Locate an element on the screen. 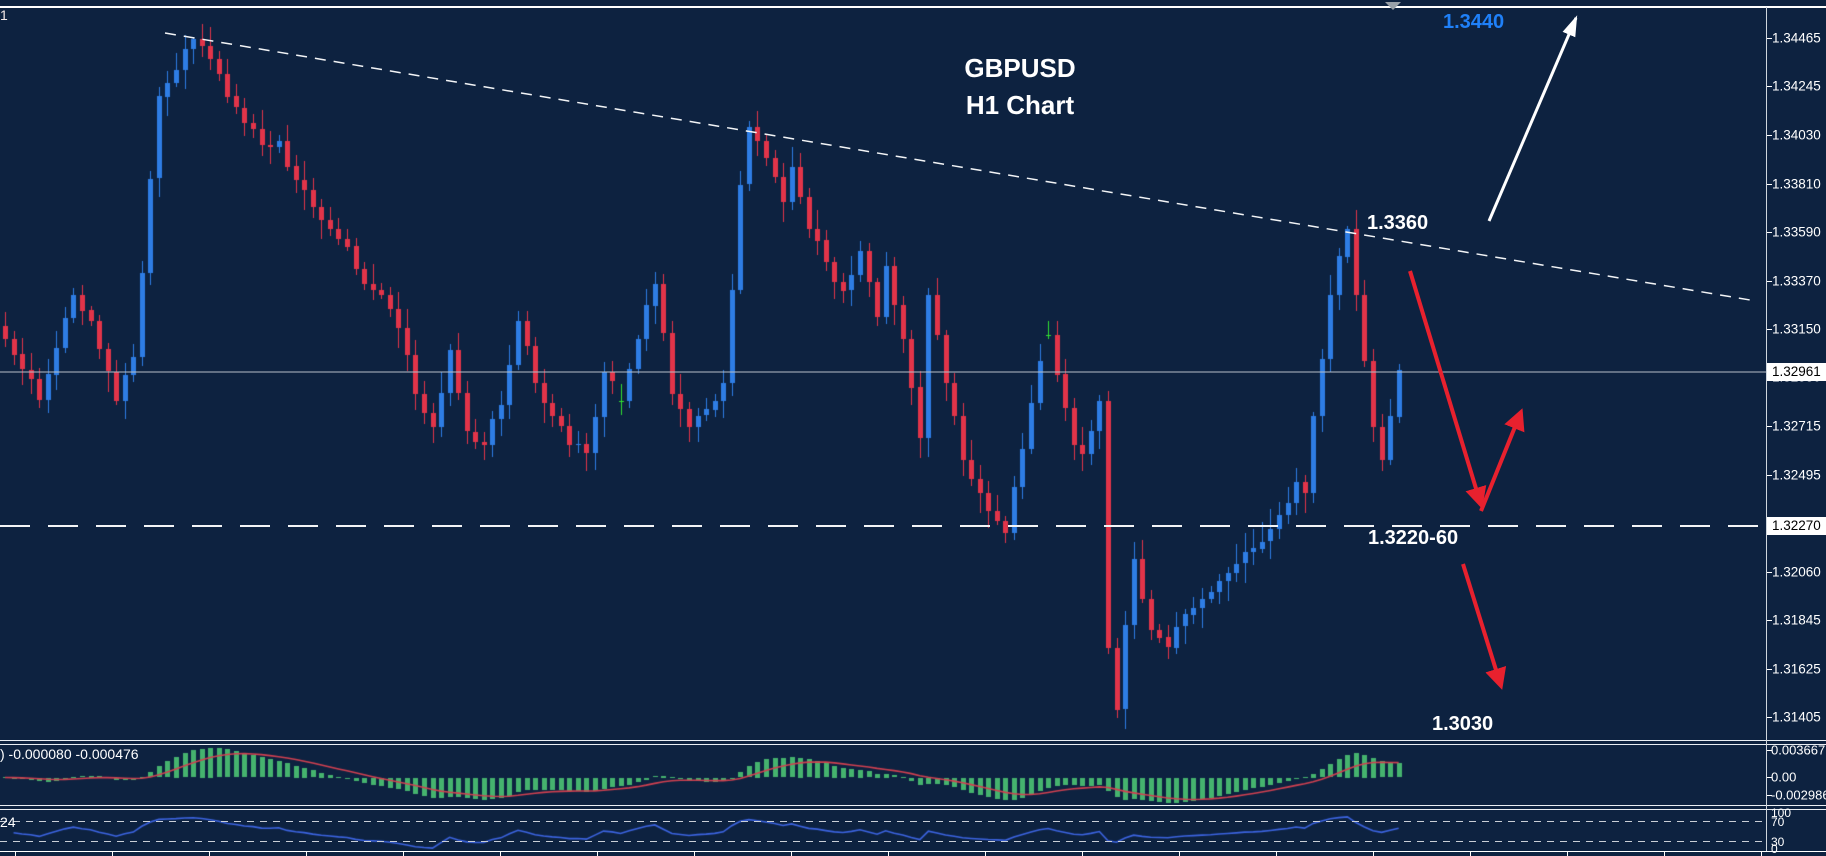  chart-shift-marker-icon is located at coordinates (1393, 6).